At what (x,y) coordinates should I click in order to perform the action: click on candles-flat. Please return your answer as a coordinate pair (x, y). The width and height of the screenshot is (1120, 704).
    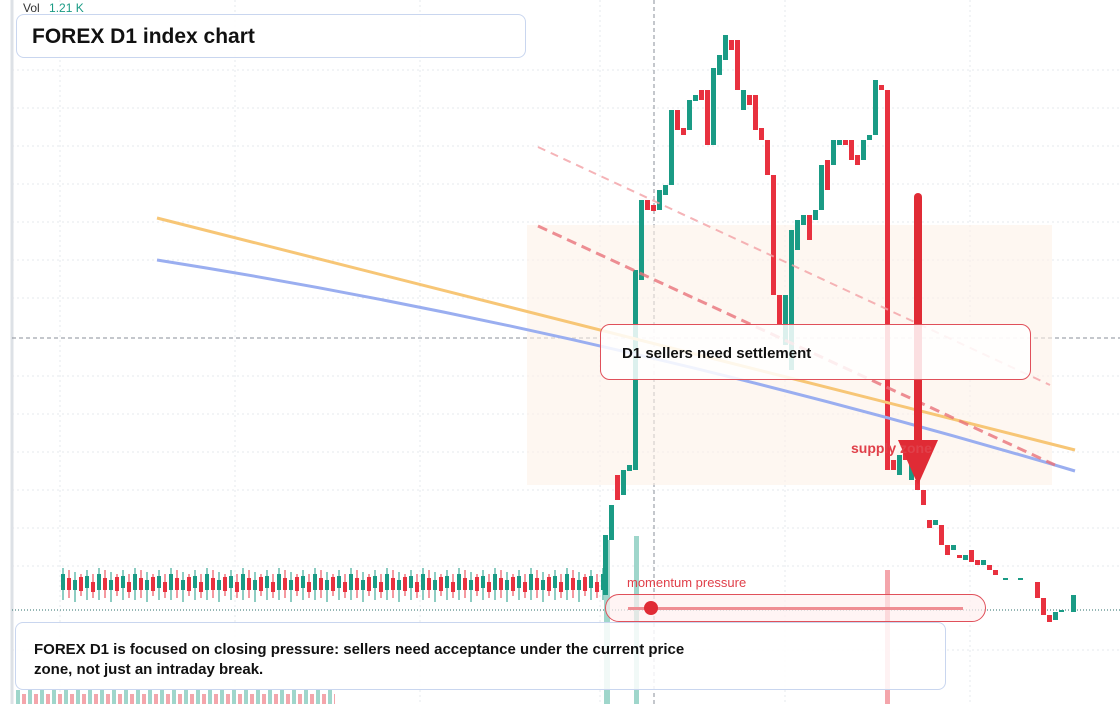
    Looking at the image, I should click on (332, 585).